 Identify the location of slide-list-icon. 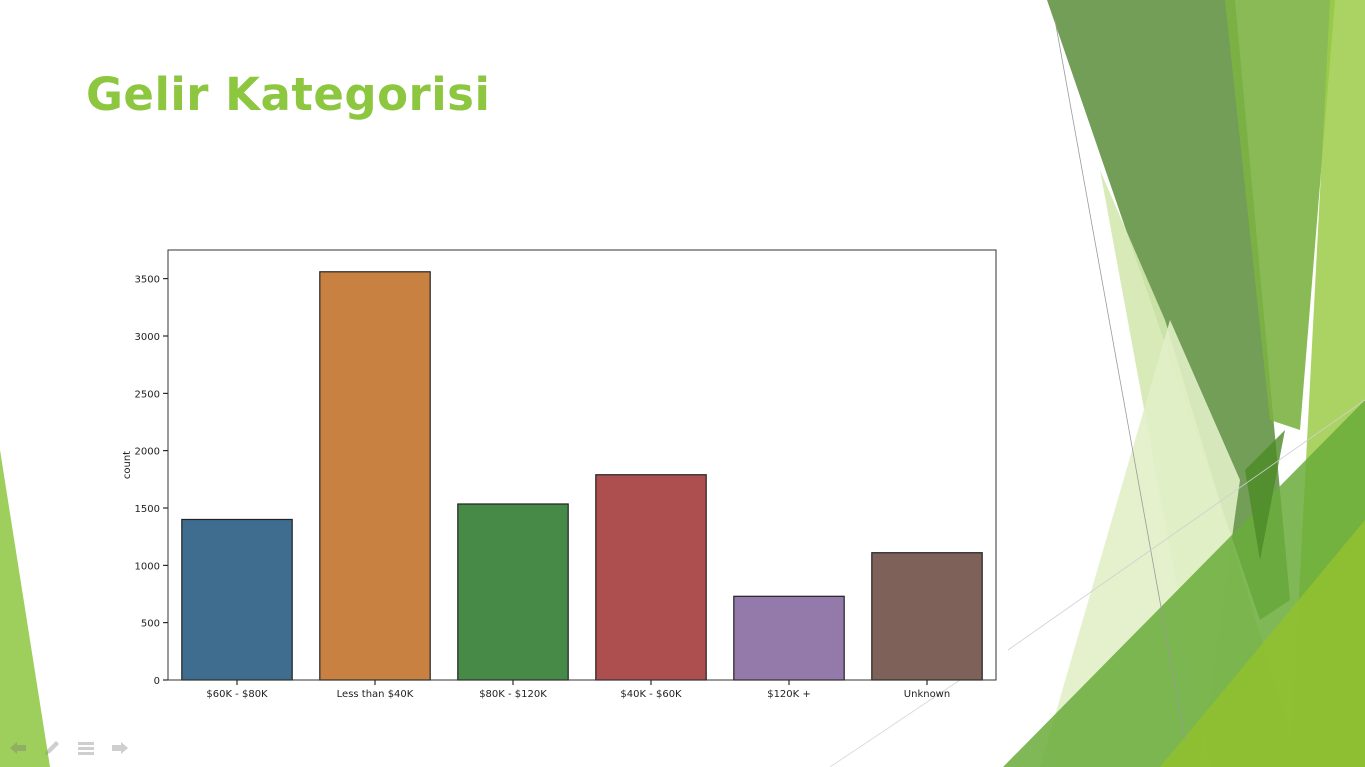
(86, 748).